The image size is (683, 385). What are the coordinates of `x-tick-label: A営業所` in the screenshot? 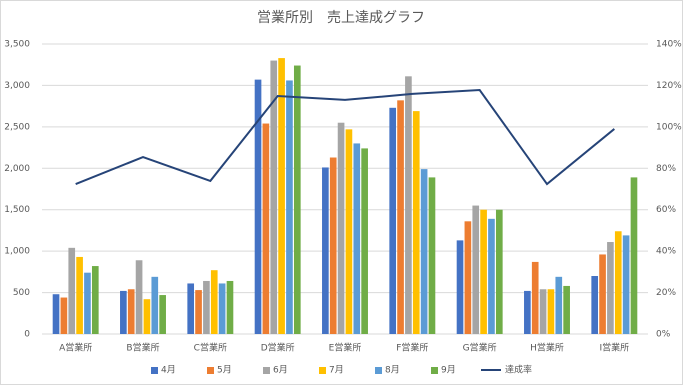 It's located at (75, 348).